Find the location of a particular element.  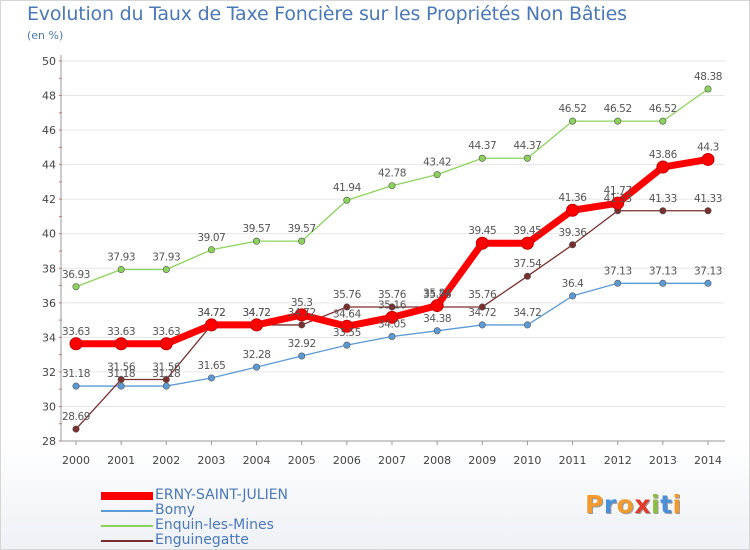

x-tick-label: 2014 is located at coordinates (708, 460).